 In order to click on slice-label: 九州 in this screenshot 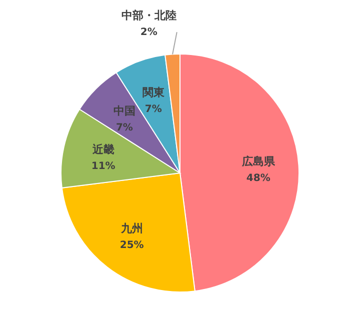, I will do `click(131, 229)`.